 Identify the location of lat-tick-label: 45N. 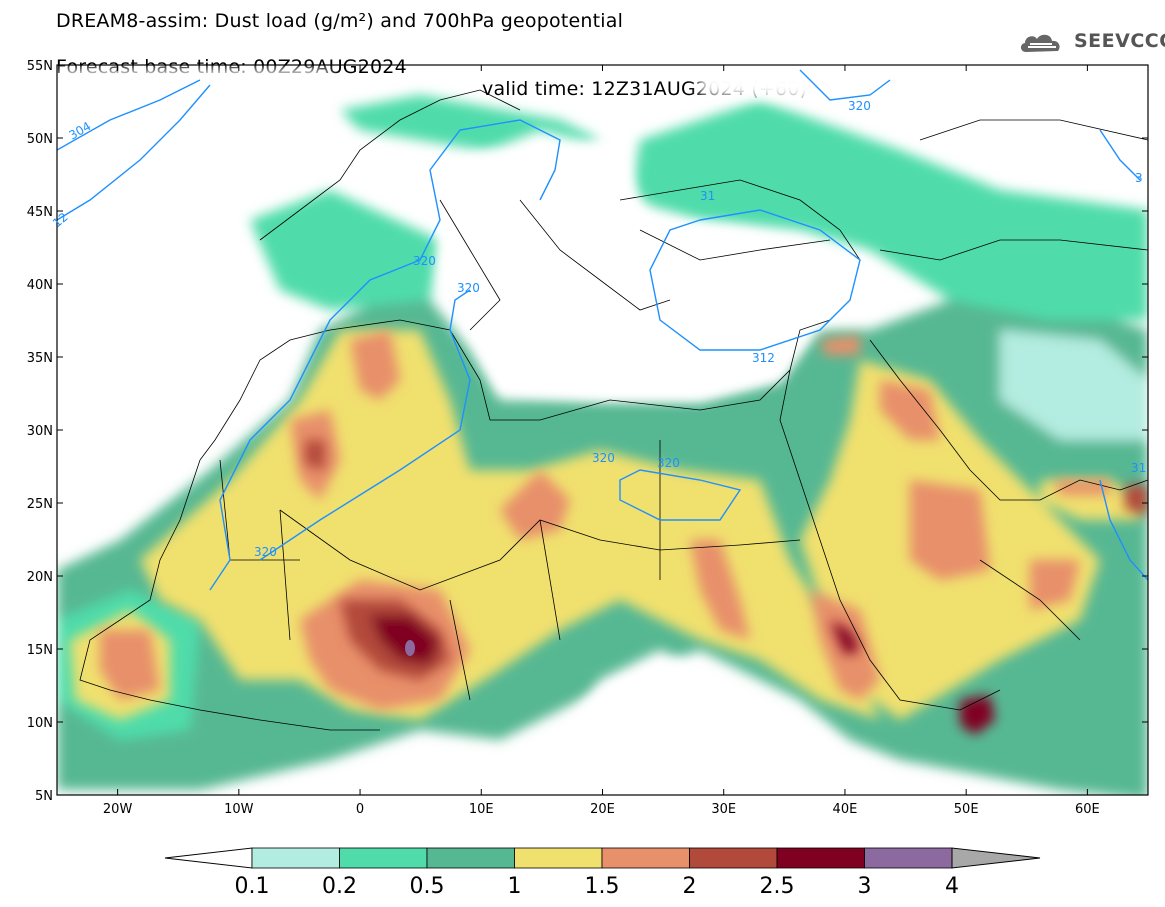
(40, 212).